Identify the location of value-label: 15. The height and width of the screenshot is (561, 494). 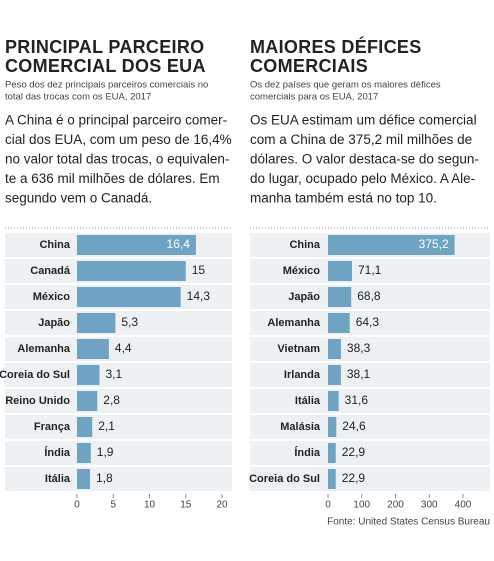
(199, 270).